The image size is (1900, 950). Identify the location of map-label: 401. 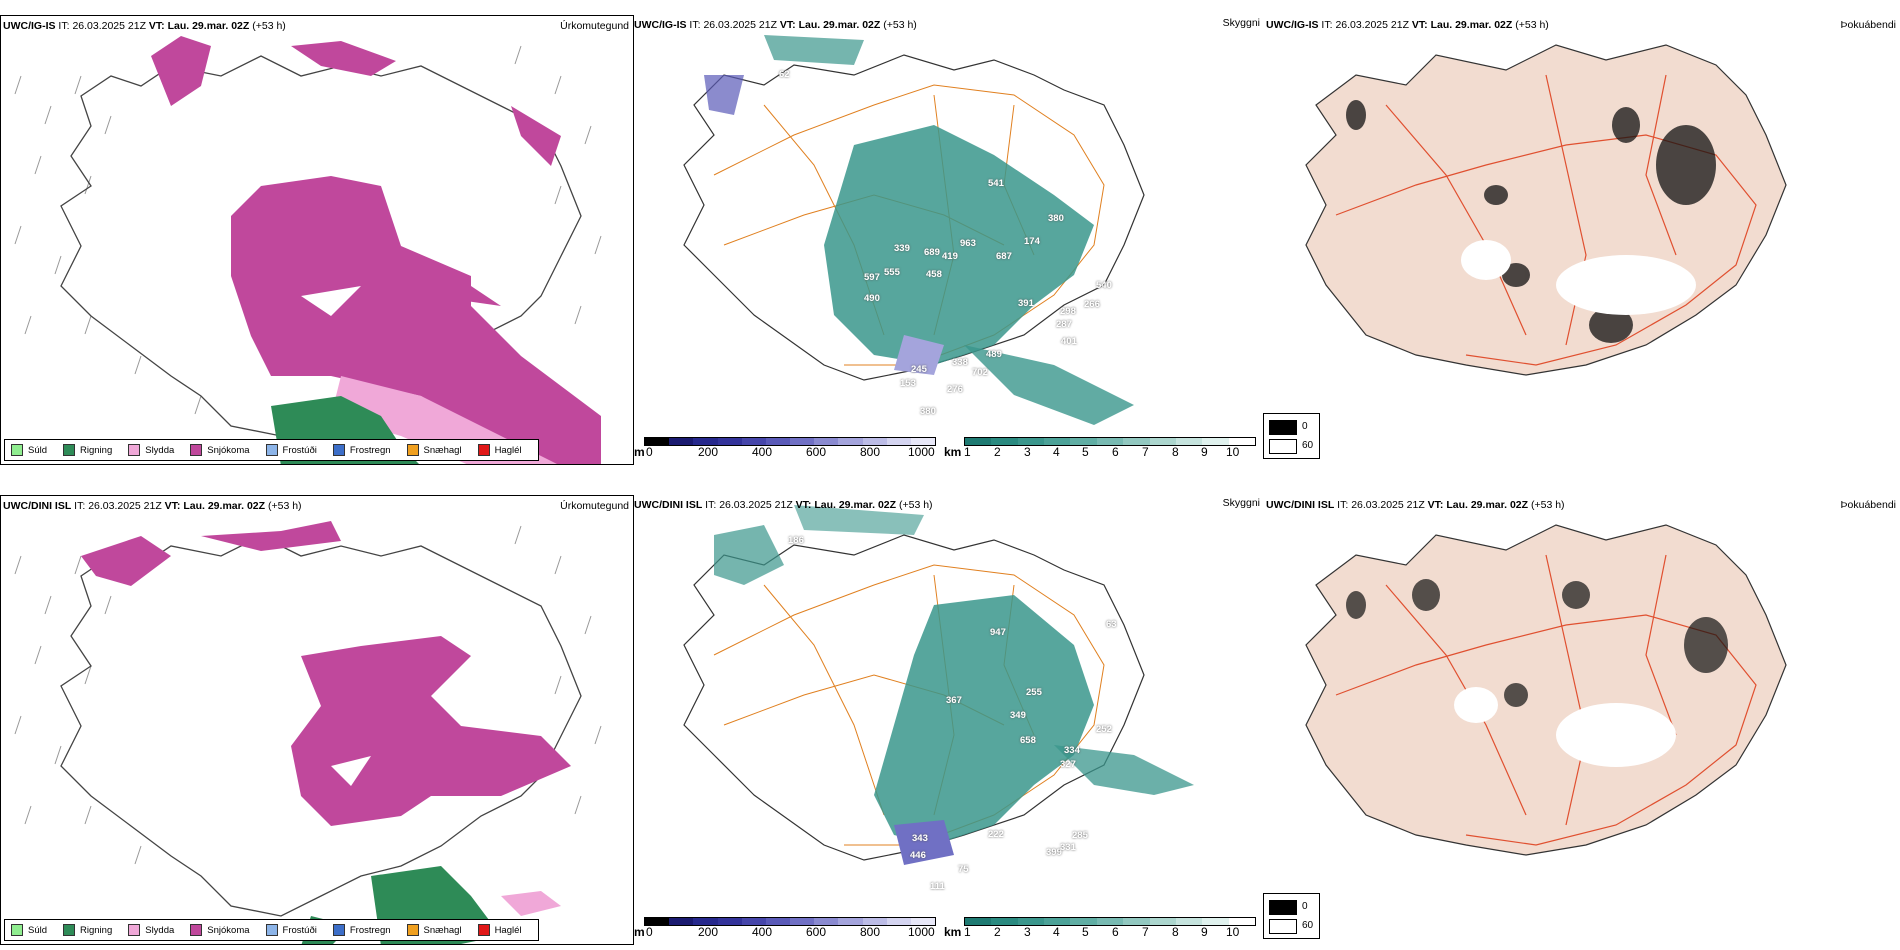
(1069, 341).